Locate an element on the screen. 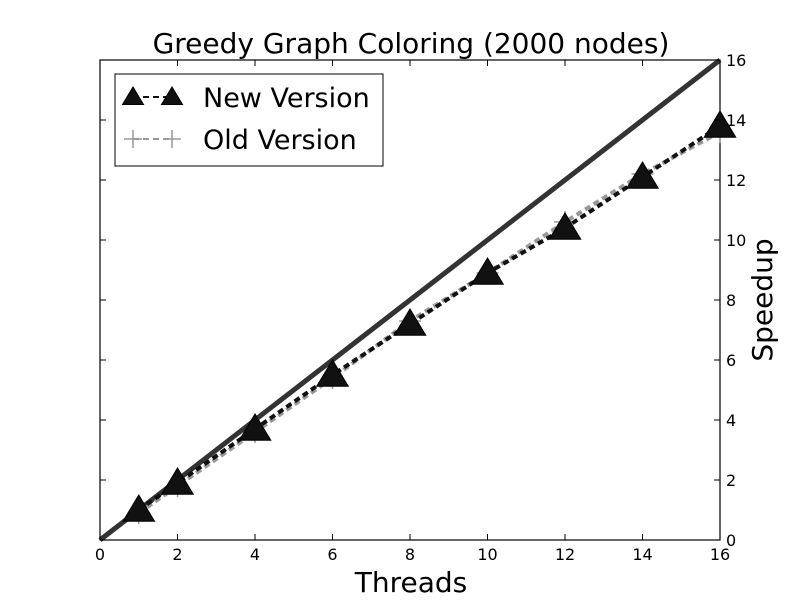 The width and height of the screenshot is (800, 600). legend-box is located at coordinates (249, 120).